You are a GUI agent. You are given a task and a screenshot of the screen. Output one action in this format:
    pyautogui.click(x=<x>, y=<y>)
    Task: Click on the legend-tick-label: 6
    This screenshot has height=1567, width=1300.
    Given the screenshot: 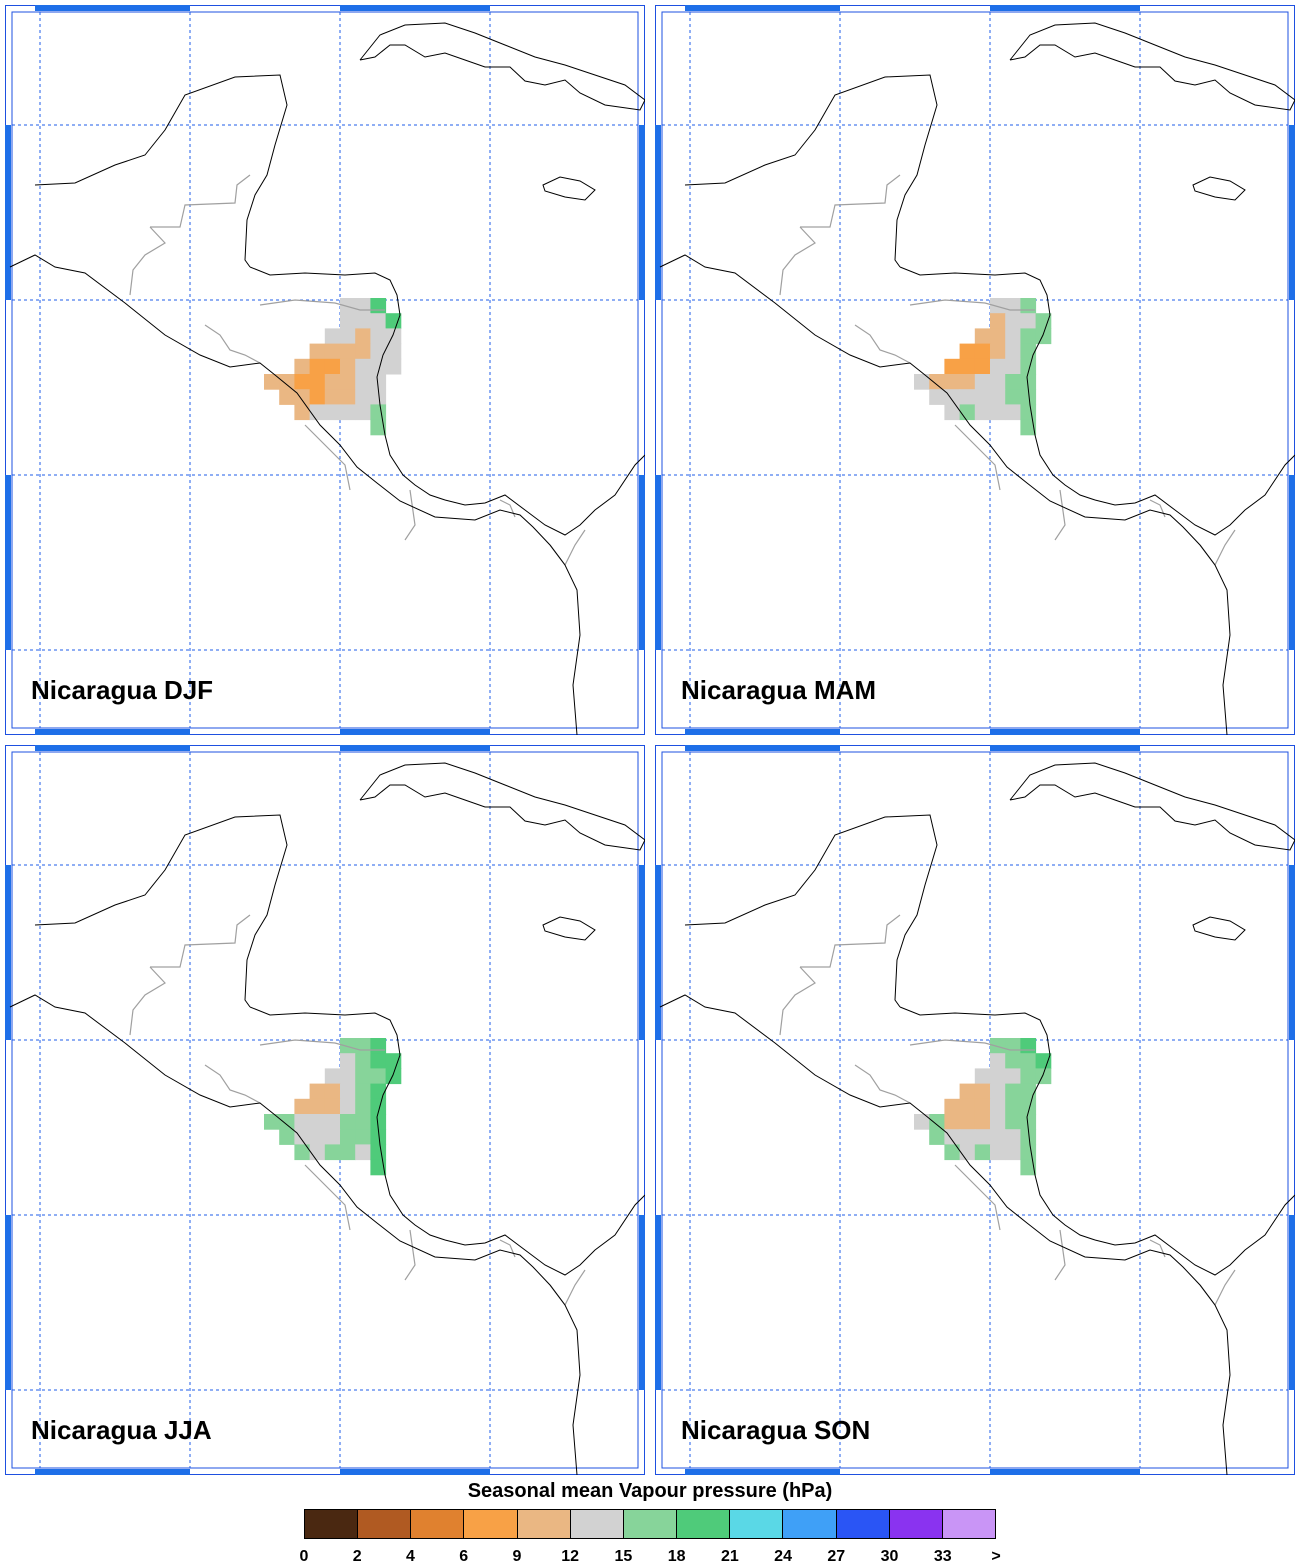 What is the action you would take?
    pyautogui.click(x=464, y=1556)
    